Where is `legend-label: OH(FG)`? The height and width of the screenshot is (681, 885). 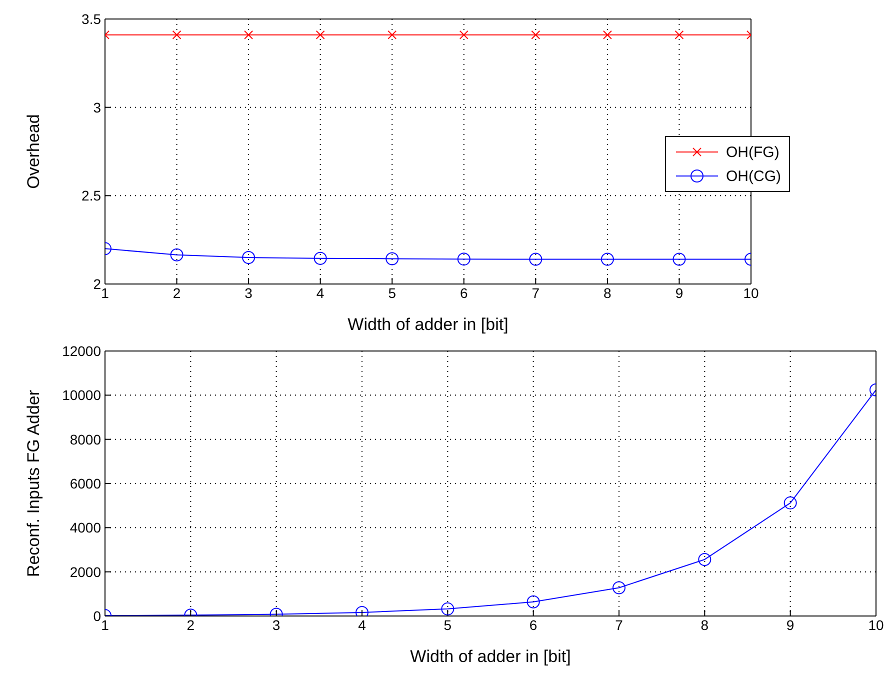
legend-label: OH(FG) is located at coordinates (753, 152).